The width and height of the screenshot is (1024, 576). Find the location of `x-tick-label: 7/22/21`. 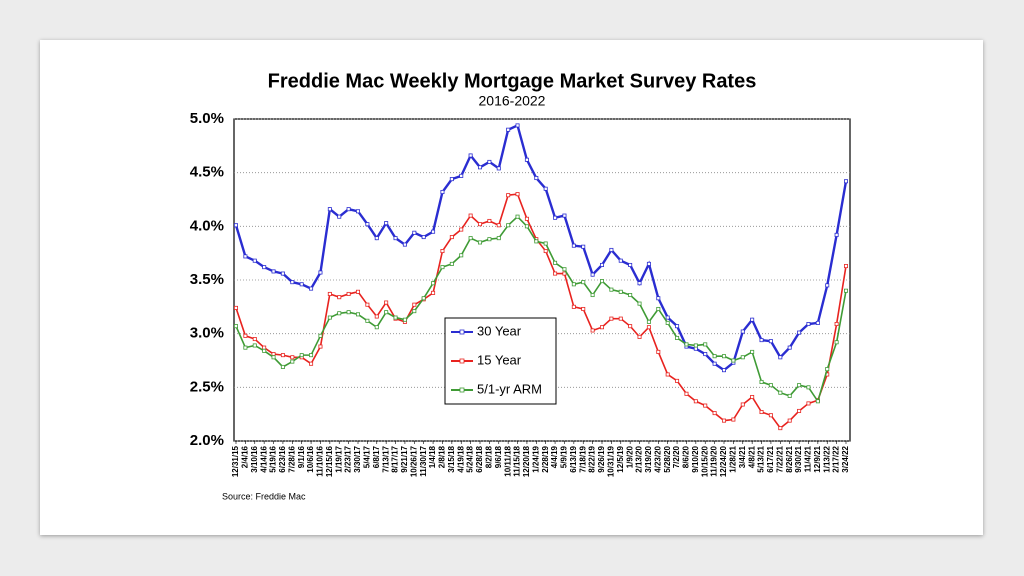

x-tick-label: 7/22/21 is located at coordinates (779, 458).